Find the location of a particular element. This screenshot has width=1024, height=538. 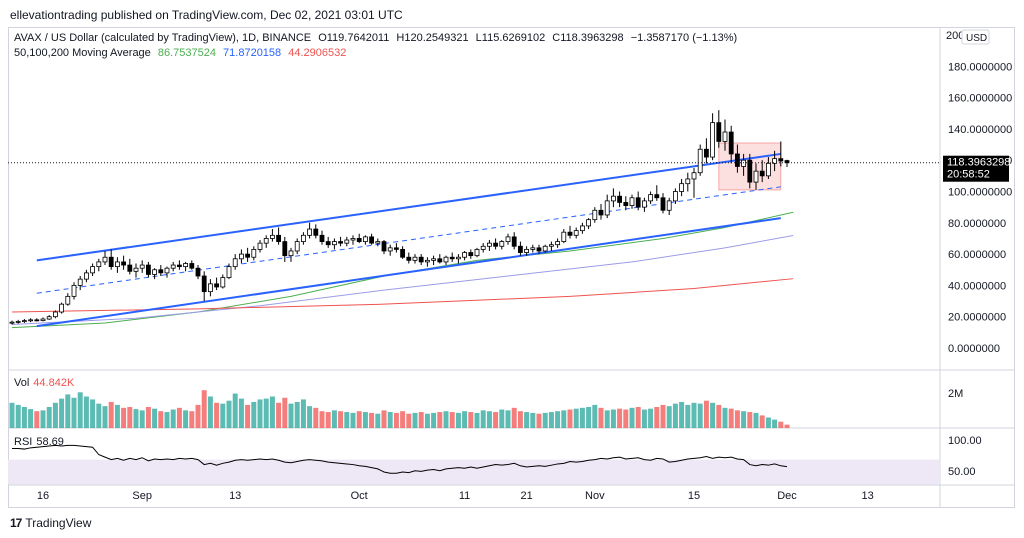

price-axis-label: 60.0000000 is located at coordinates (977, 255).